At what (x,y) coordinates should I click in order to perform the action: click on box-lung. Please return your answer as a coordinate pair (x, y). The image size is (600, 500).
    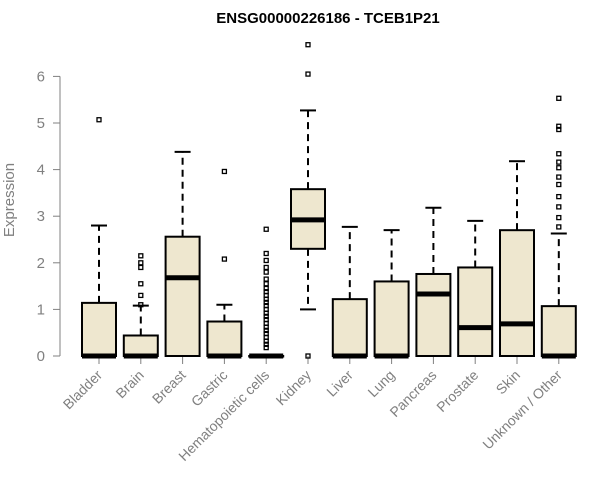
    Looking at the image, I should click on (391, 294).